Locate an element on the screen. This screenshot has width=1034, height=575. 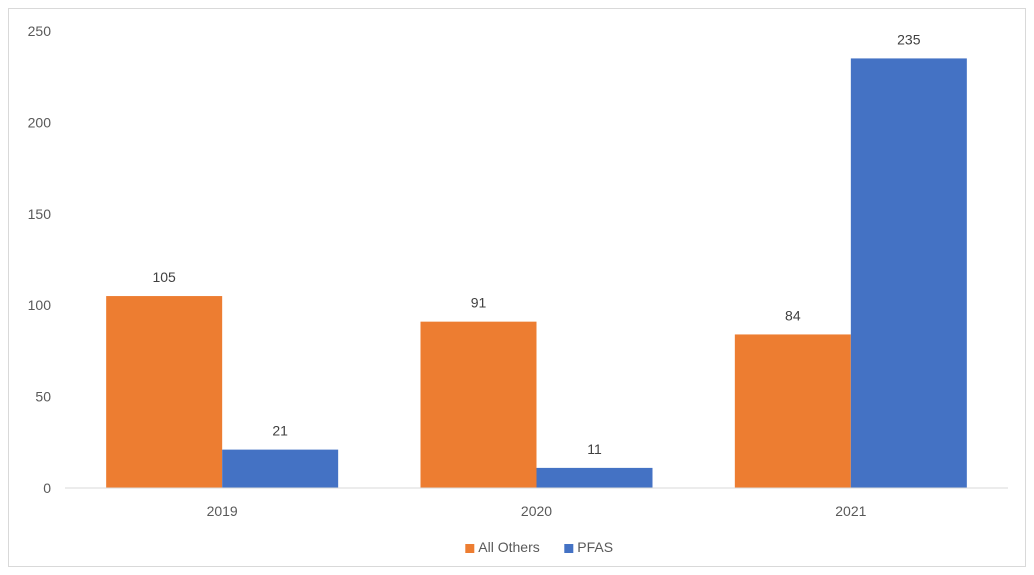
x-tick-label: 2021 is located at coordinates (850, 511).